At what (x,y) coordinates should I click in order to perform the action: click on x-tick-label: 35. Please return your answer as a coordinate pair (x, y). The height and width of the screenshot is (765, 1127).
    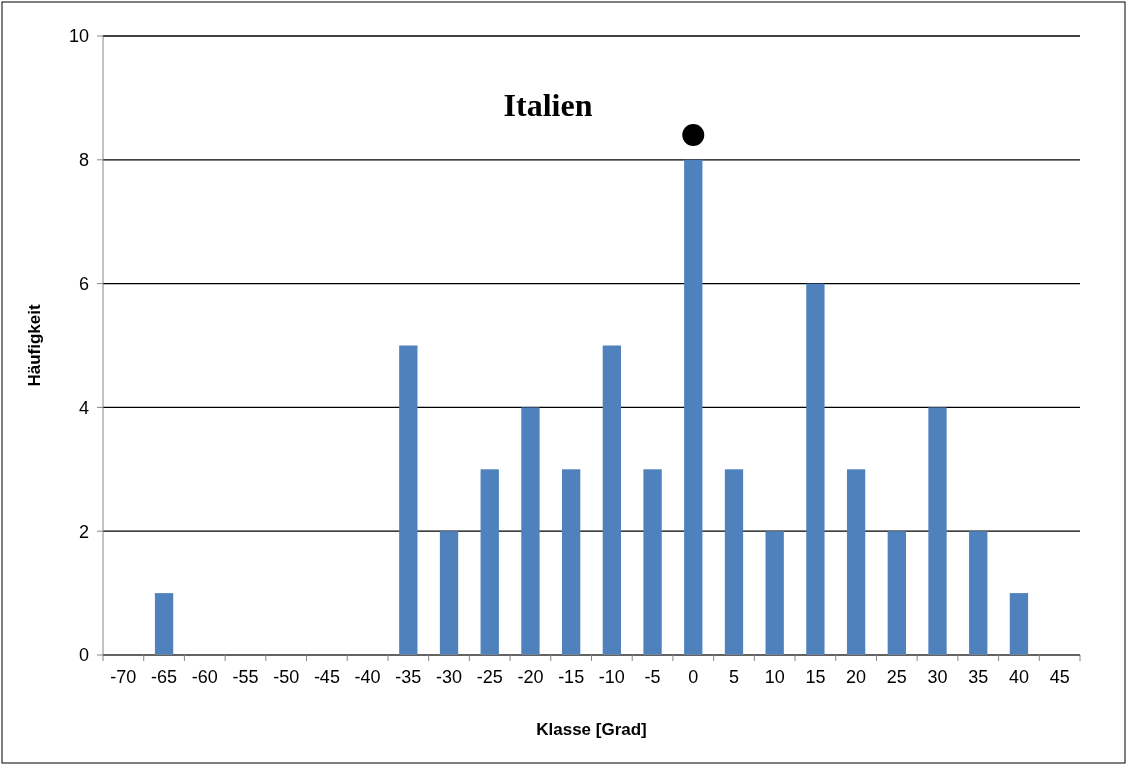
    Looking at the image, I should click on (978, 677).